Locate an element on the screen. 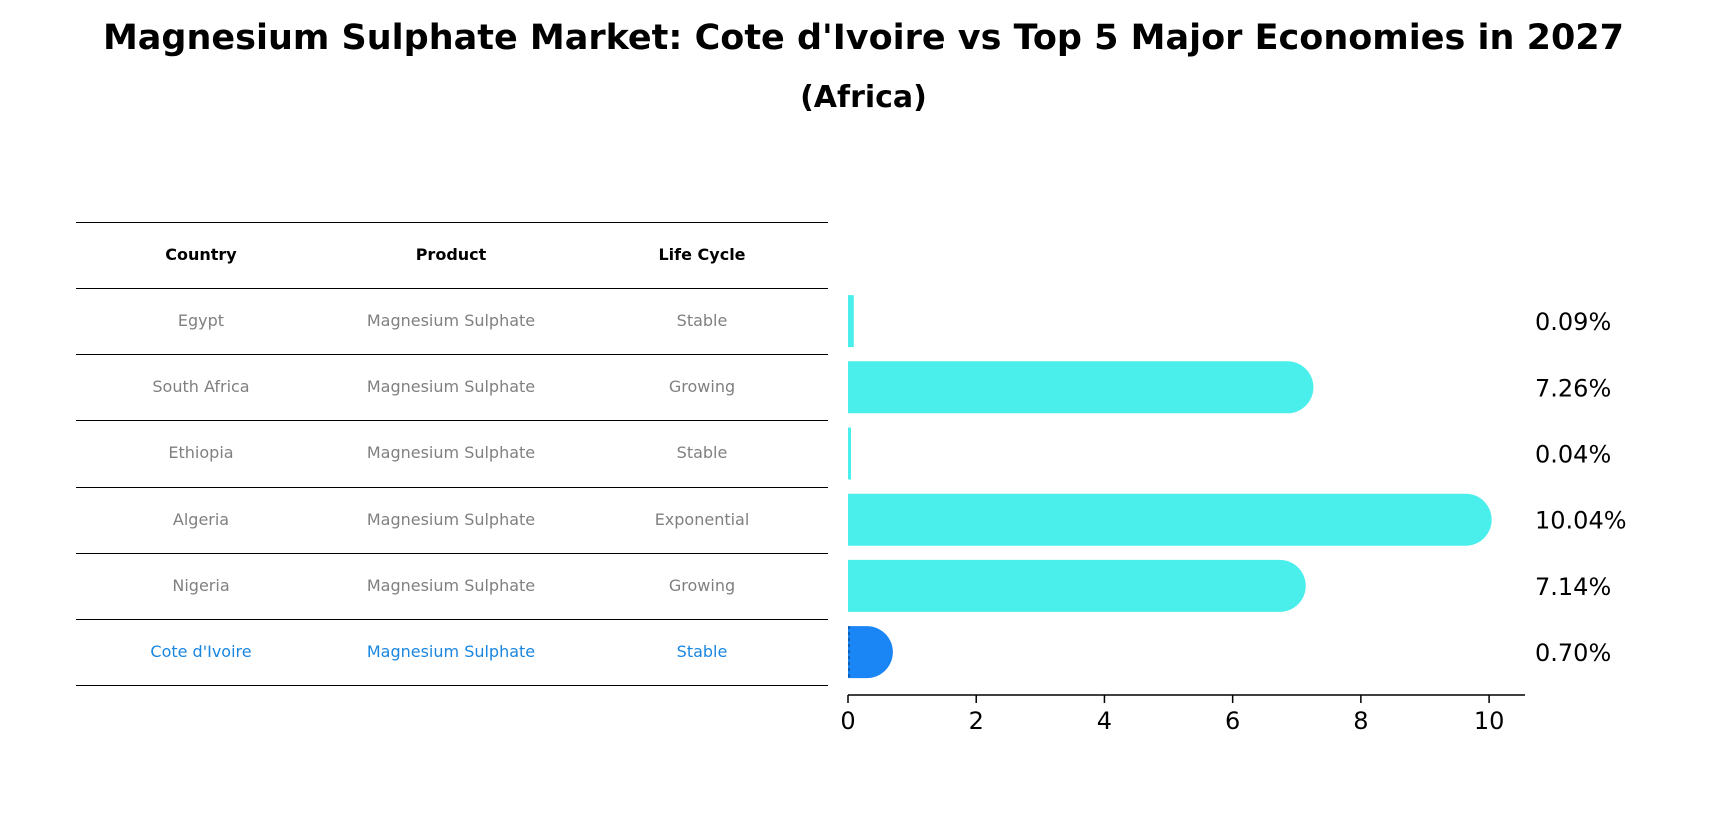 This screenshot has height=823, width=1727. country-cell: Algeria is located at coordinates (201, 519).